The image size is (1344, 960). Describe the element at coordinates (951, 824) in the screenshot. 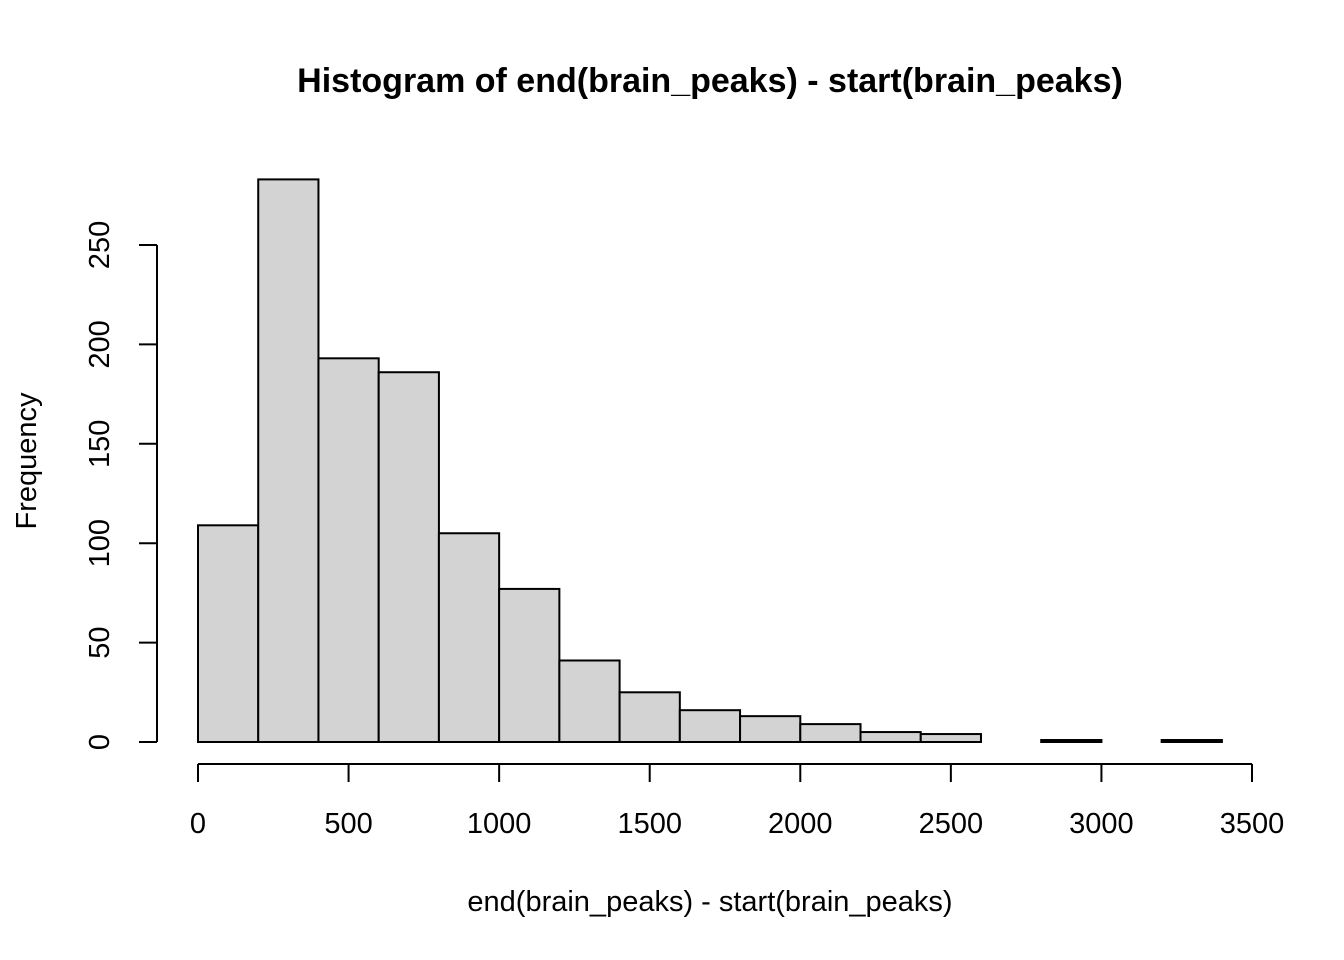

I see `x-tick-label: 2500` at that location.